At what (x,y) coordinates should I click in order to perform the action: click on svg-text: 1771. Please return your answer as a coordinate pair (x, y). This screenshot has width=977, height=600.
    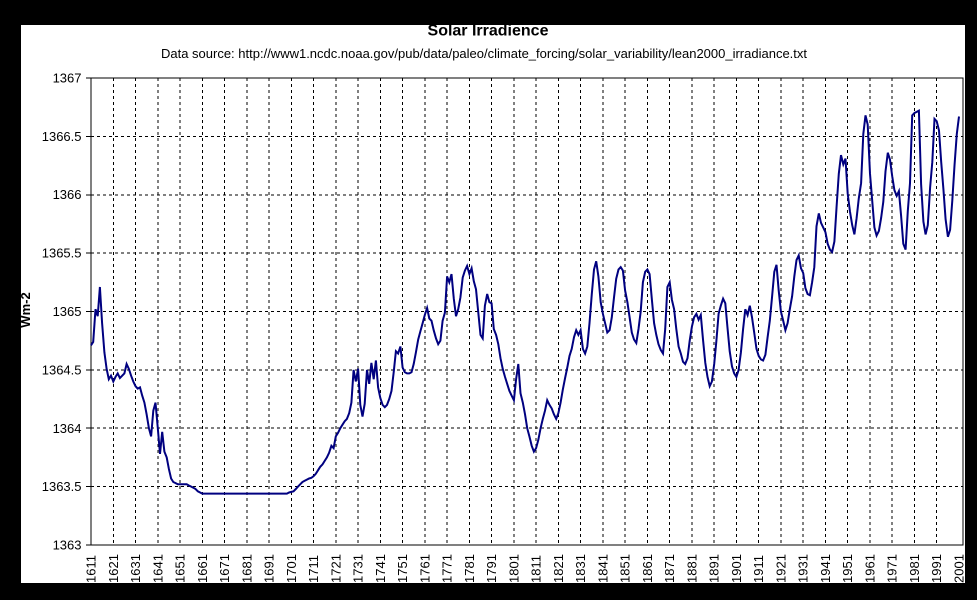
    Looking at the image, I should click on (447, 568).